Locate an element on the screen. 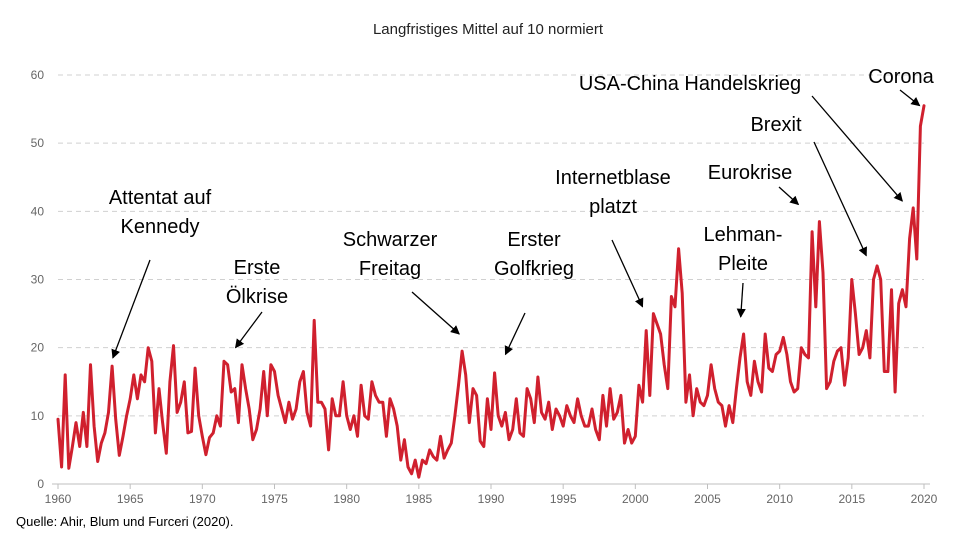  source-note: Quelle: Ahir, Blum und Furceri (2020). is located at coordinates (125, 521).